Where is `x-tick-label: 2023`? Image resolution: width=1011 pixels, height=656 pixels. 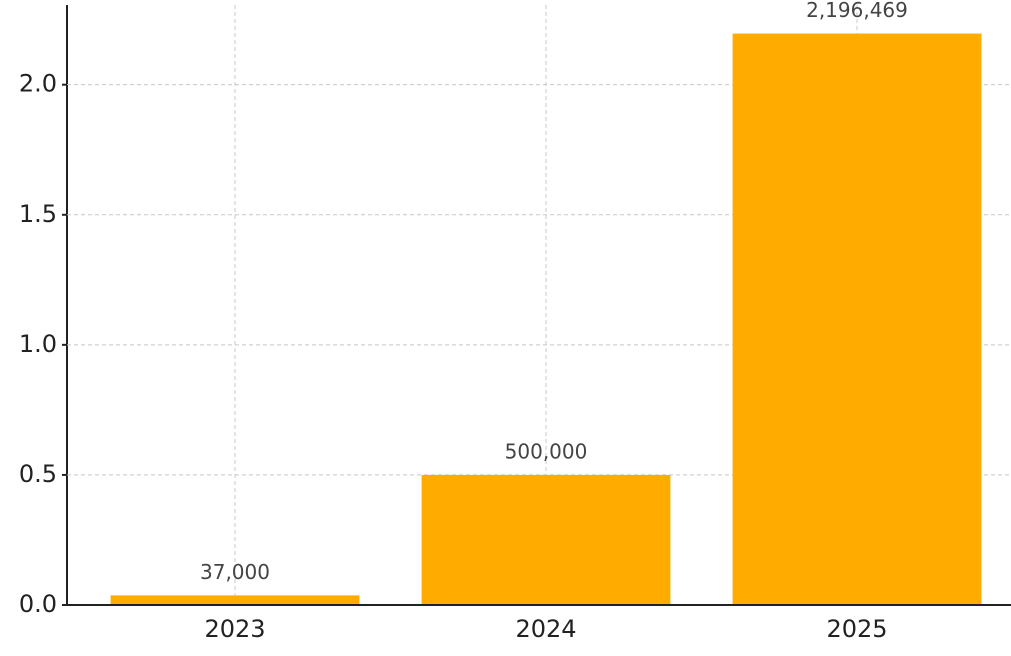 x-tick-label: 2023 is located at coordinates (234, 629).